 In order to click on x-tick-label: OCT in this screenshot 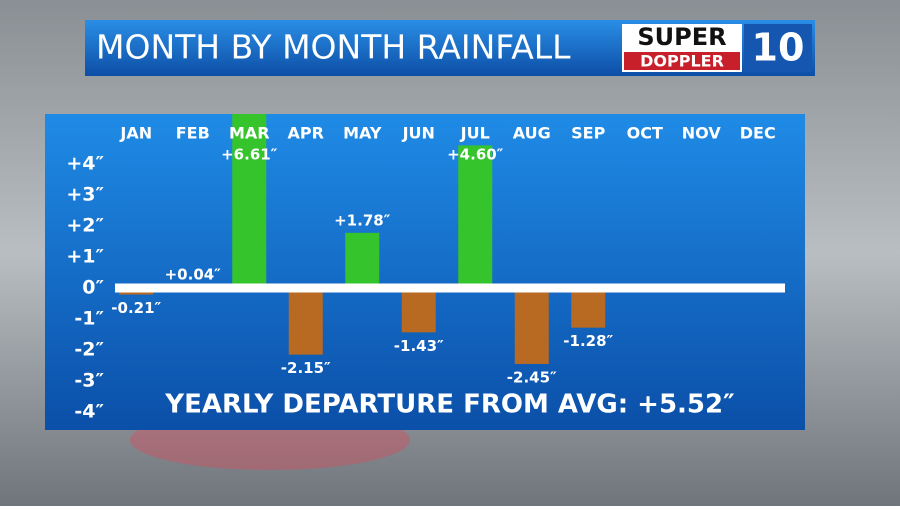, I will do `click(645, 133)`.